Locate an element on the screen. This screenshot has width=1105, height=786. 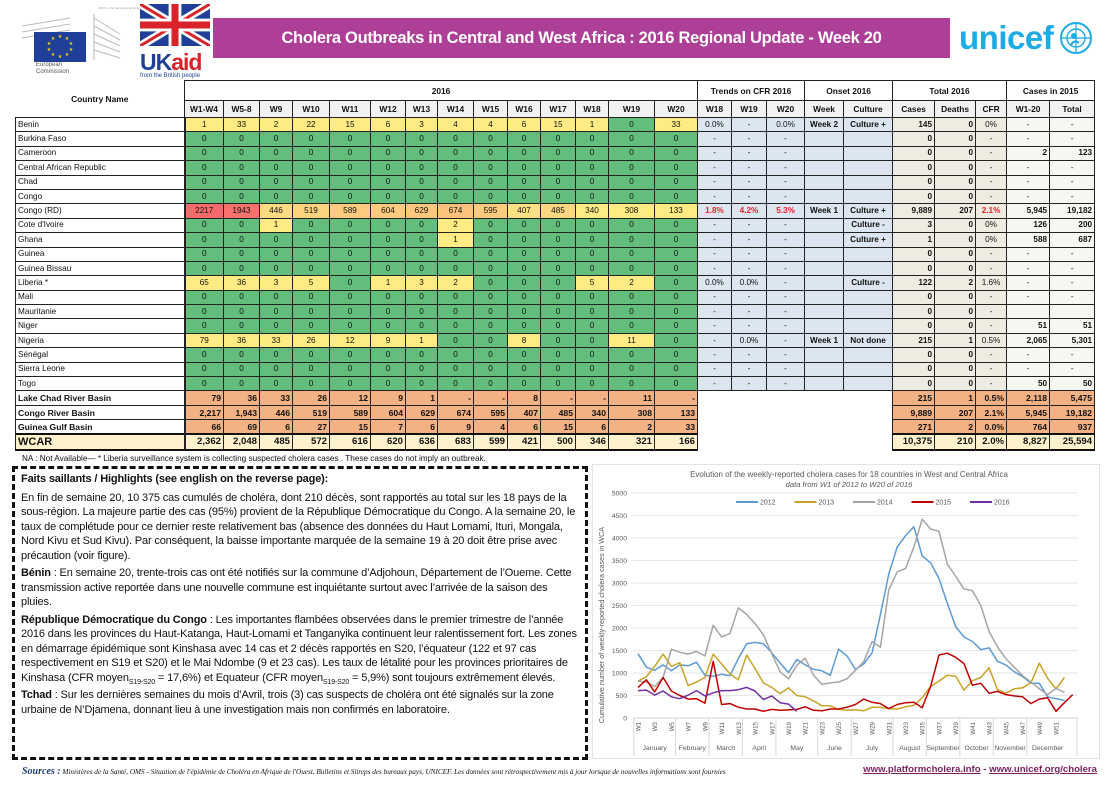
culture-cell is located at coordinates (868, 139).